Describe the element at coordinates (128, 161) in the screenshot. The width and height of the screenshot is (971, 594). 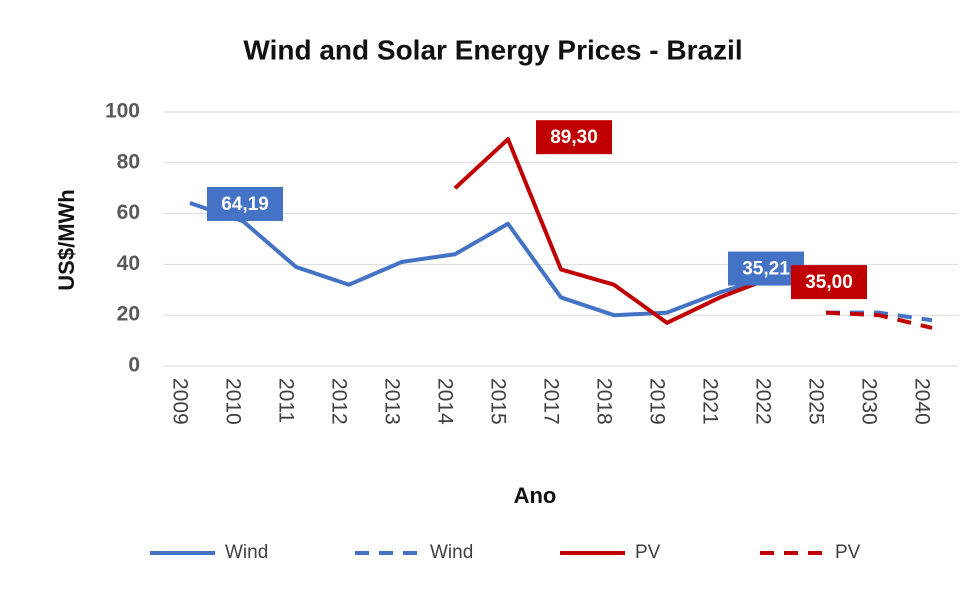
I see `y-tick-label: 80` at that location.